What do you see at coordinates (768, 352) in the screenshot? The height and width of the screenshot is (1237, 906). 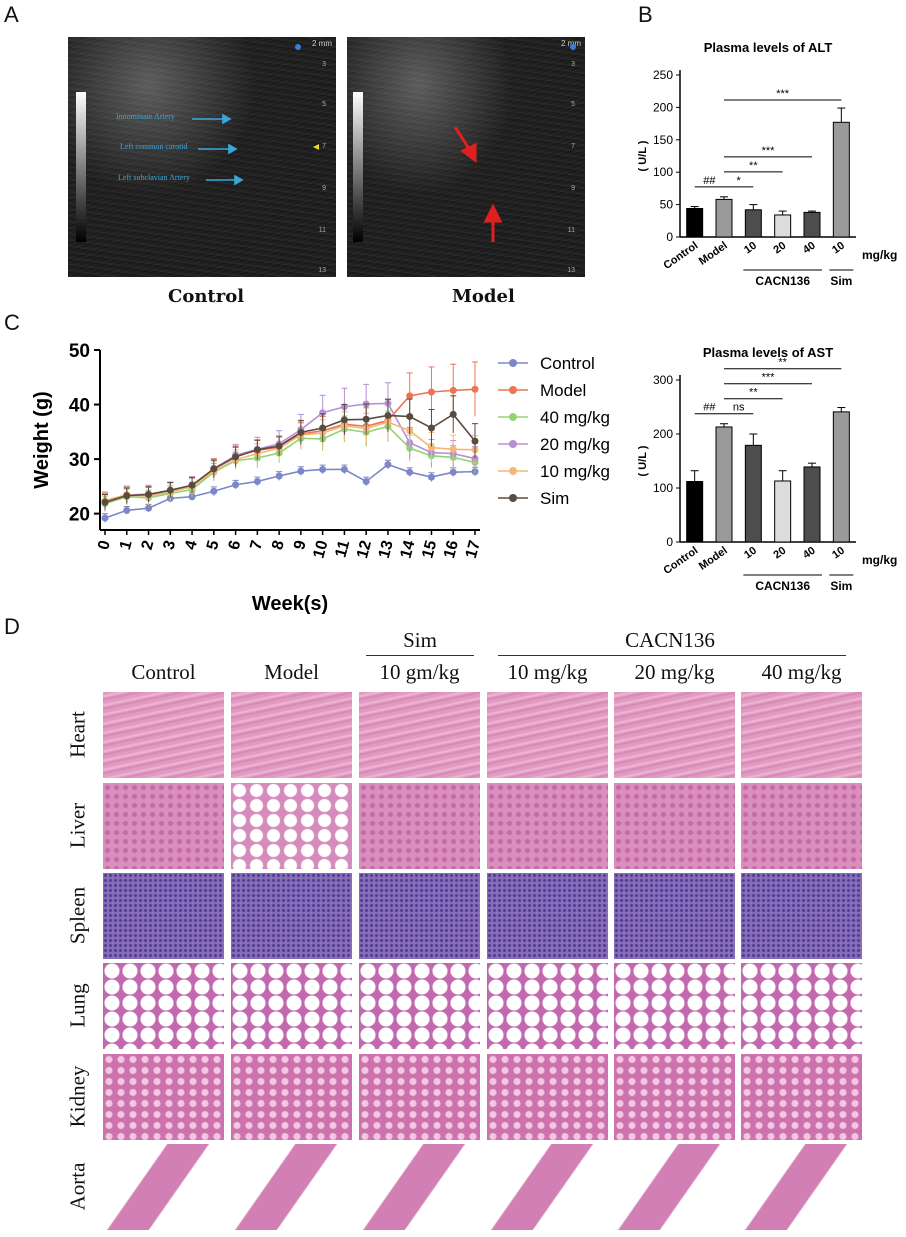 I see `chart-title: Plasma levels of AST` at bounding box center [768, 352].